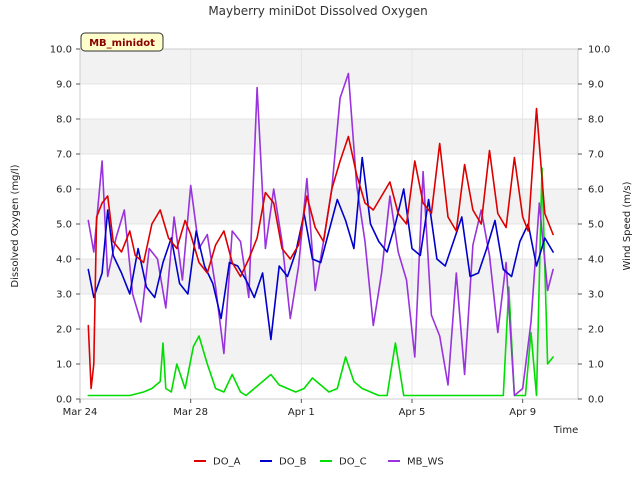 The height and width of the screenshot is (480, 640). I want to click on y2-tick-label: 7.0, so click(596, 155).